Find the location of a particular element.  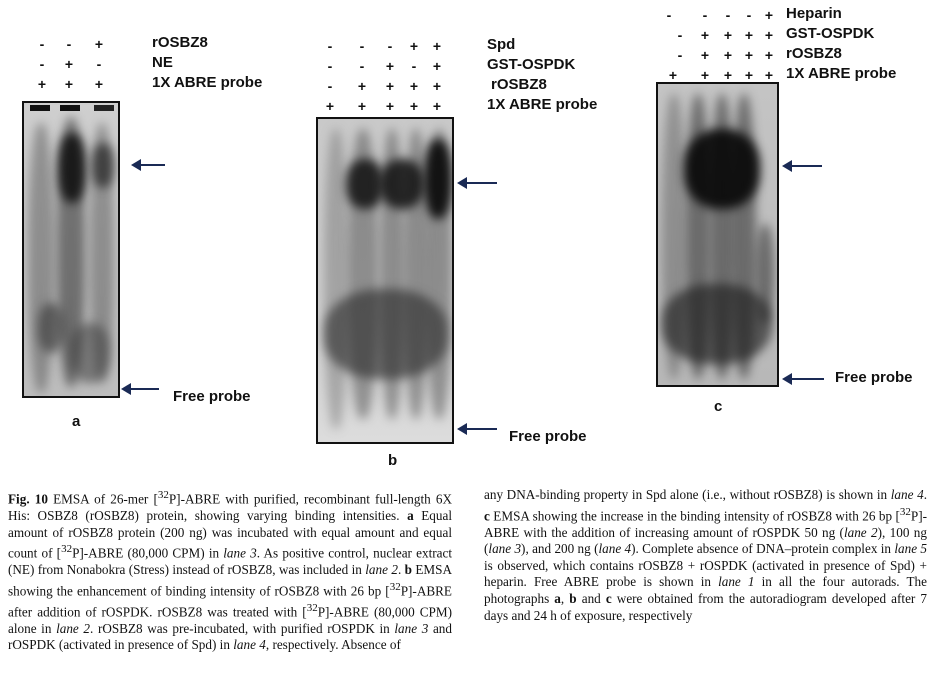

lane-smear is located at coordinates (336, 279).